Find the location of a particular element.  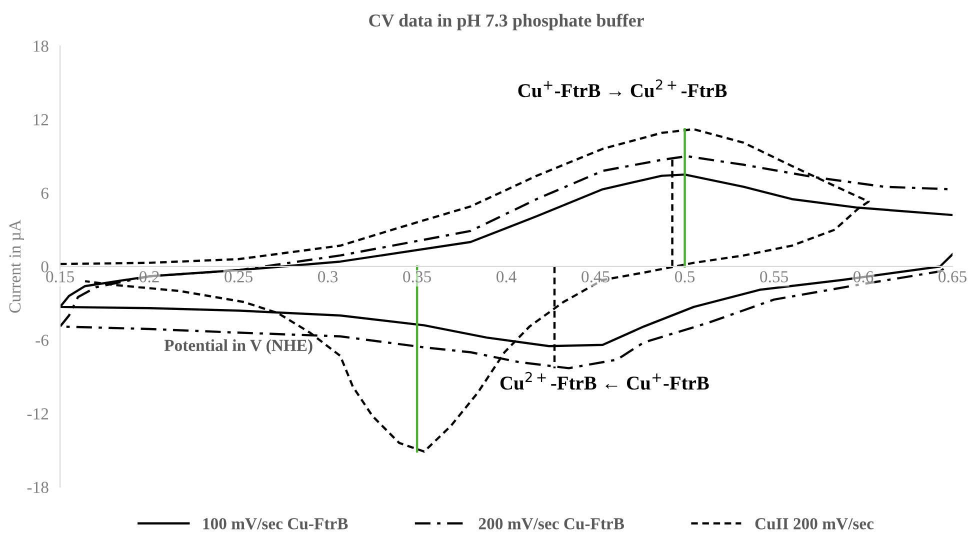

x-axis-title: Potential in V (NHE) is located at coordinates (238, 346).